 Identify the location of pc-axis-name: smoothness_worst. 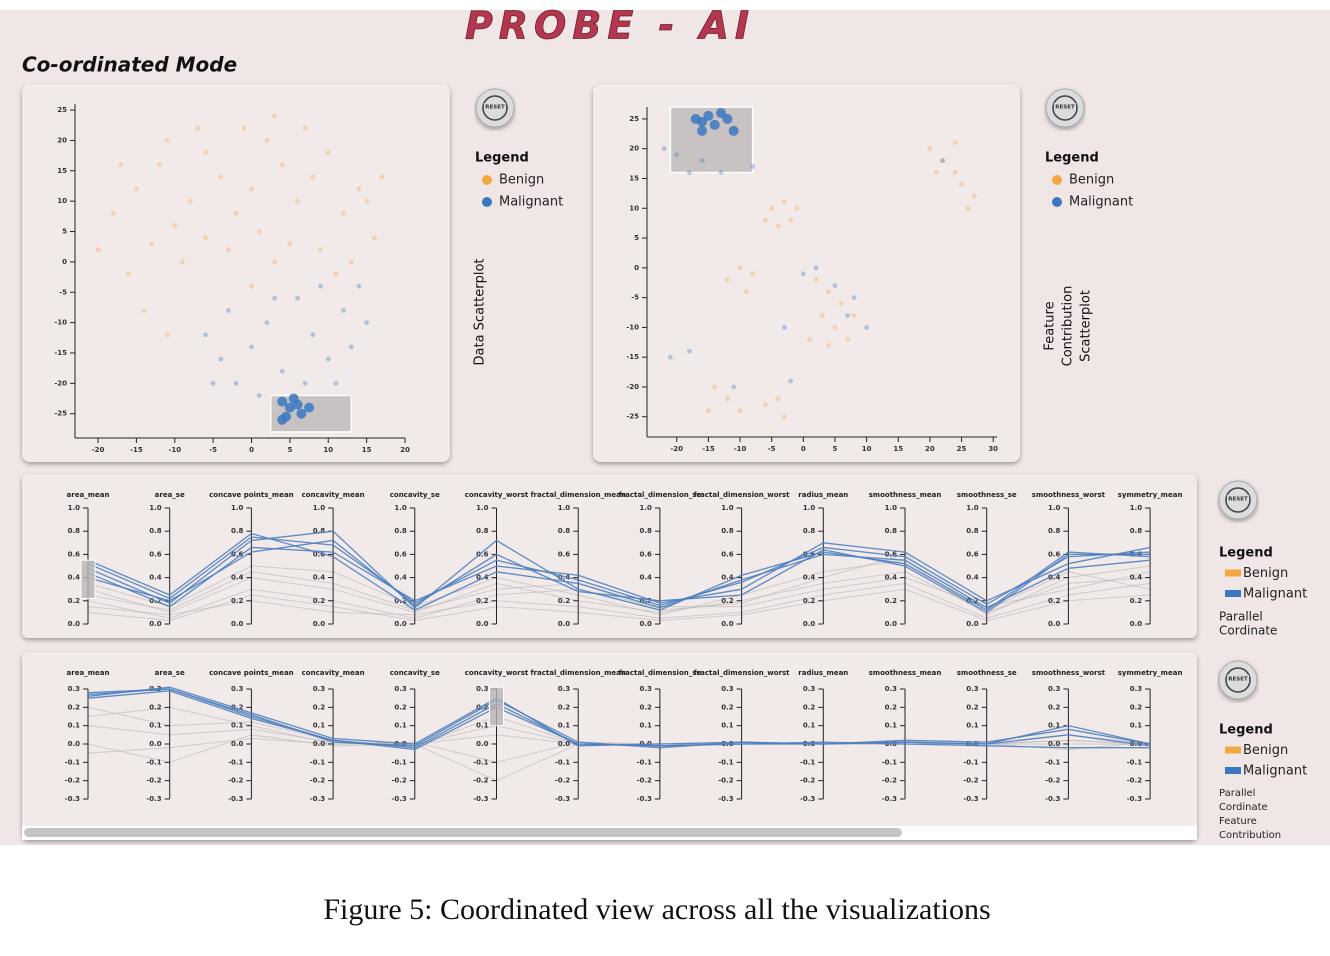
(1069, 495).